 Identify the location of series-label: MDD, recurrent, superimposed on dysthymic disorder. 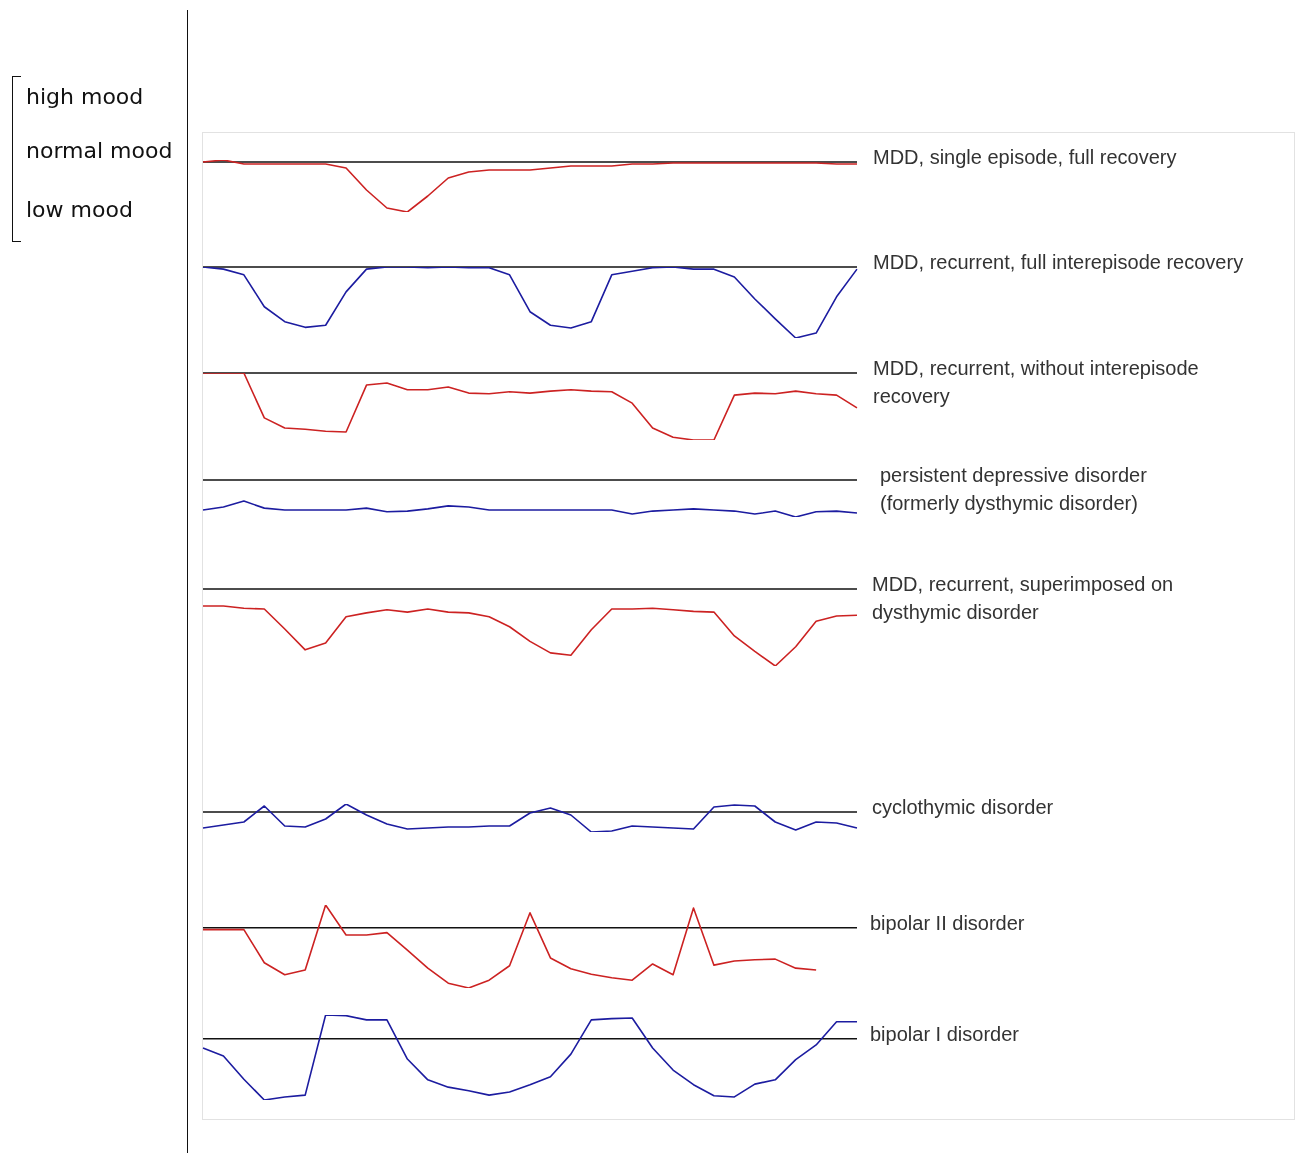
(1023, 598).